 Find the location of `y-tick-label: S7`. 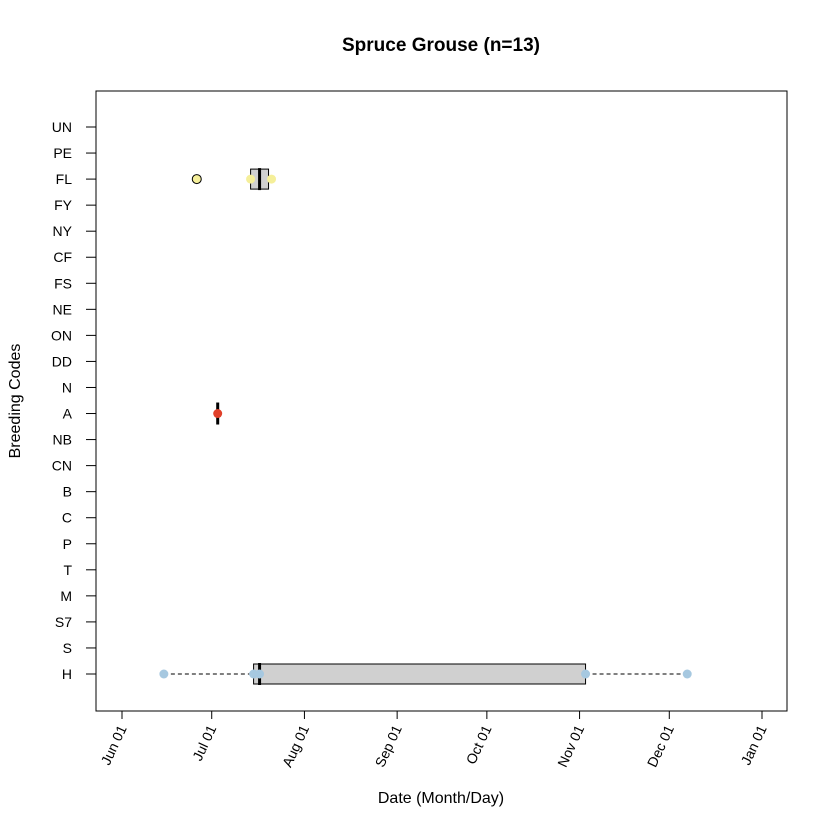

y-tick-label: S7 is located at coordinates (63, 622).